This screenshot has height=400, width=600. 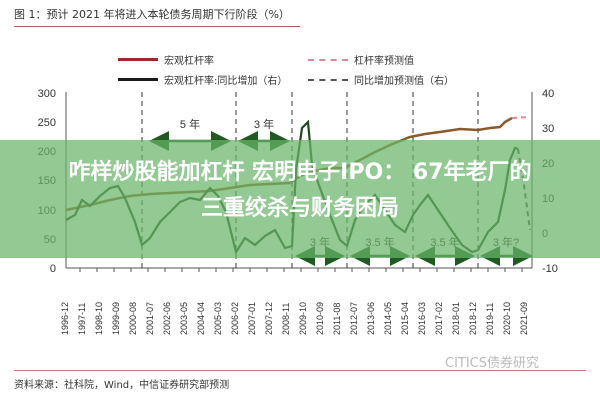 I want to click on svg-text: 3 年, so click(x=264, y=124).